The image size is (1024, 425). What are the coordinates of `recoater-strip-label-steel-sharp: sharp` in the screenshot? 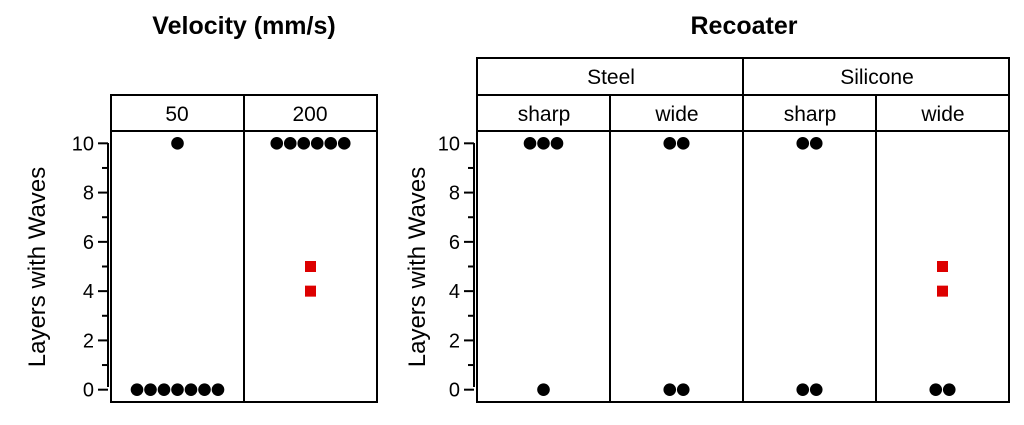 It's located at (544, 114).